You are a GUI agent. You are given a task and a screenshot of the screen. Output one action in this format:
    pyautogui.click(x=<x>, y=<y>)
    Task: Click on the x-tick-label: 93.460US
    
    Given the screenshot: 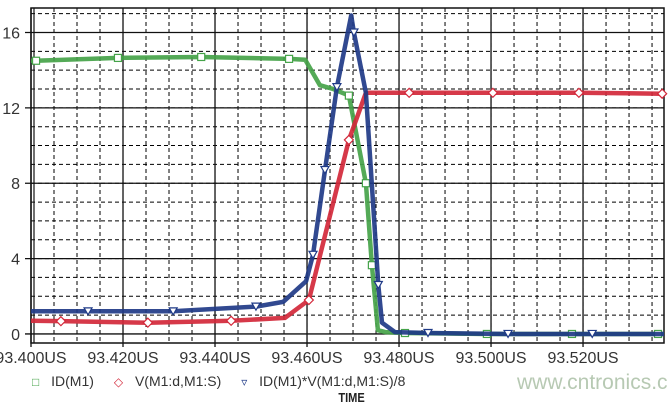 What is the action you would take?
    pyautogui.click(x=306, y=358)
    